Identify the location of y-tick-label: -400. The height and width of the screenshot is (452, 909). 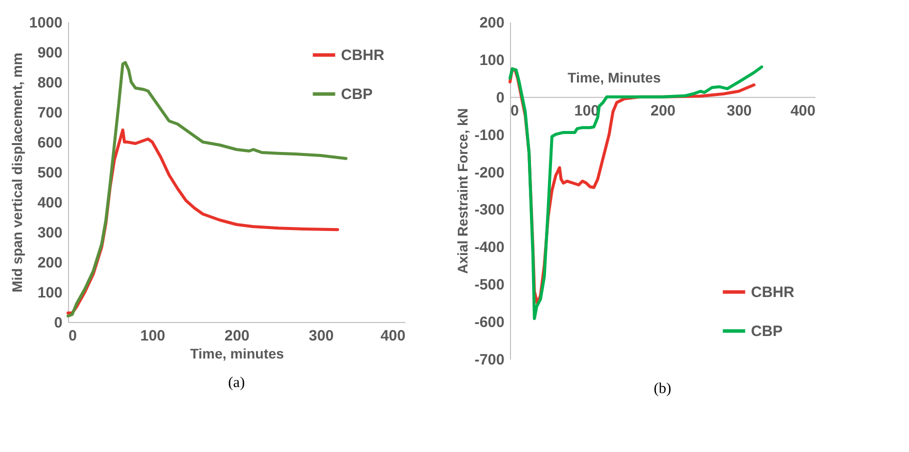
(489, 247).